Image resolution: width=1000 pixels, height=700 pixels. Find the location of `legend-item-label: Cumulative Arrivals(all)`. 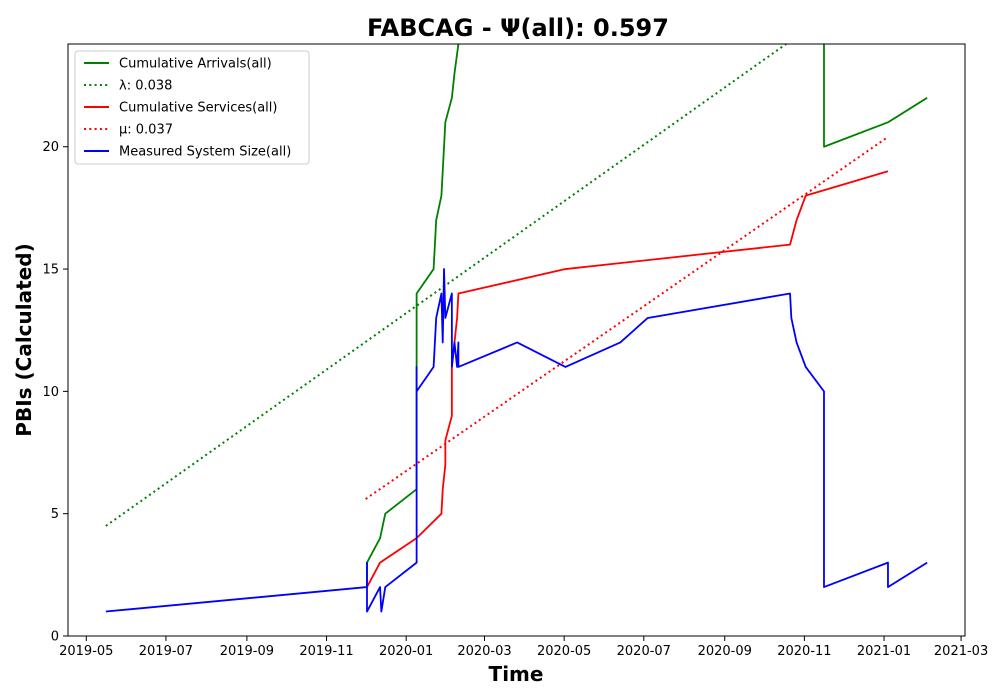

legend-item-label: Cumulative Arrivals(all) is located at coordinates (195, 64).